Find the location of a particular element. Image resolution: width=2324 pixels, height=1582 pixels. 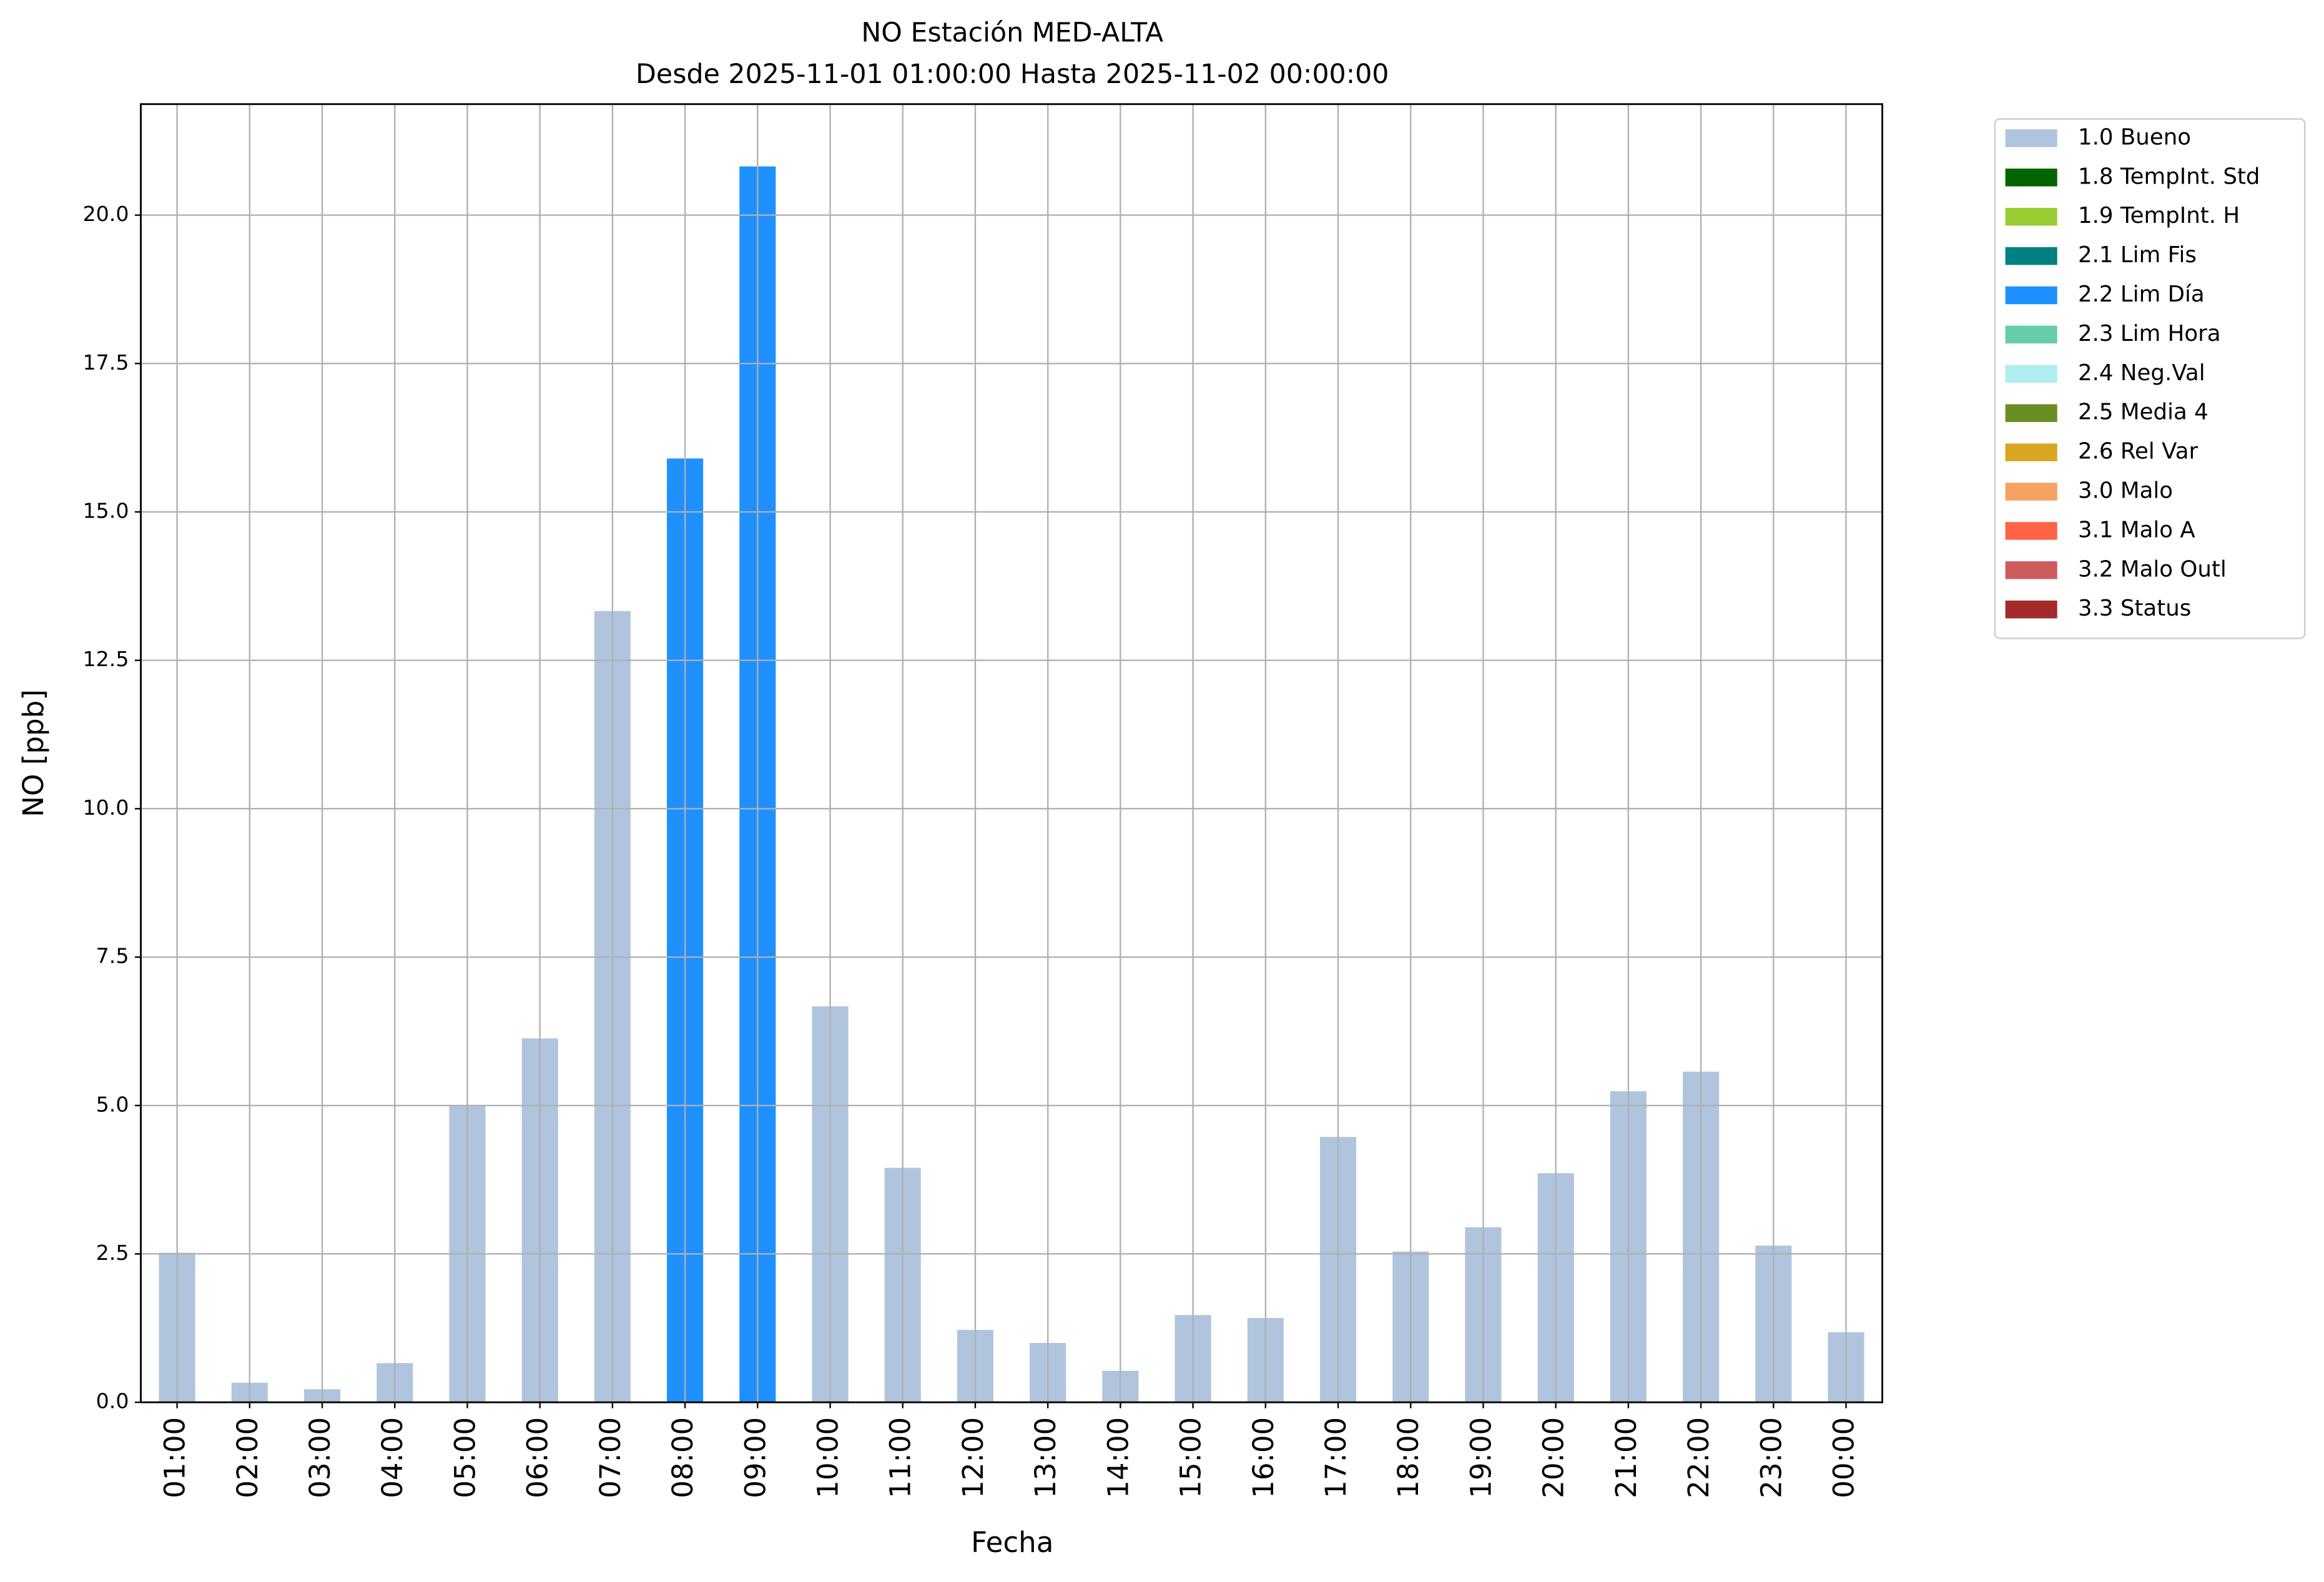

x-tick-label: 03:00 is located at coordinates (320, 1457).